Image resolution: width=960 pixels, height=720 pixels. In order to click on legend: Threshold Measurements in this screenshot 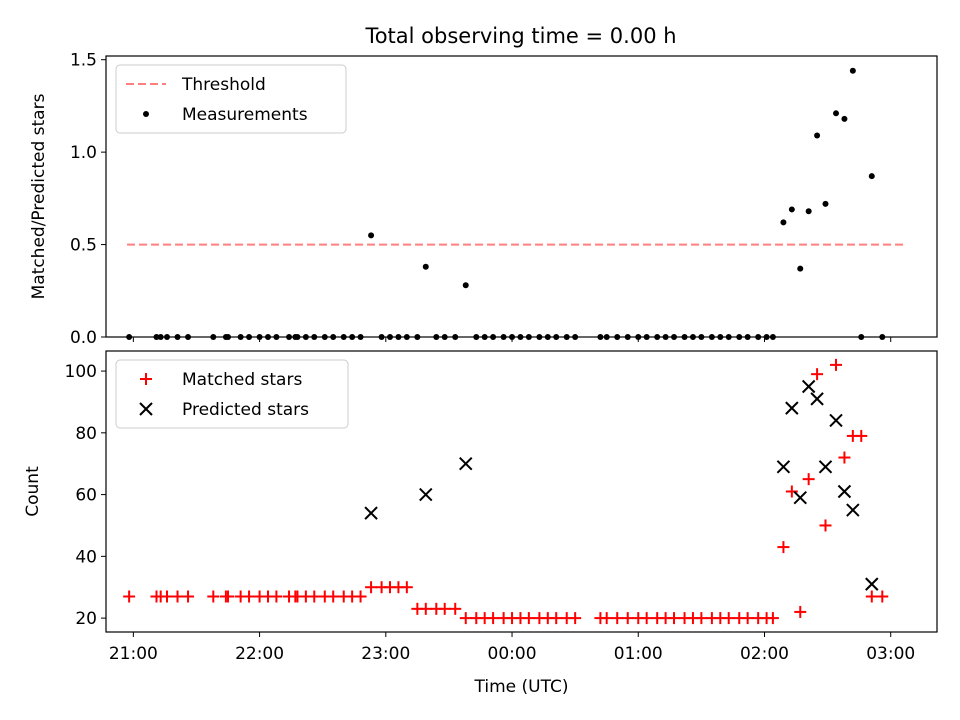, I will do `click(231, 99)`.